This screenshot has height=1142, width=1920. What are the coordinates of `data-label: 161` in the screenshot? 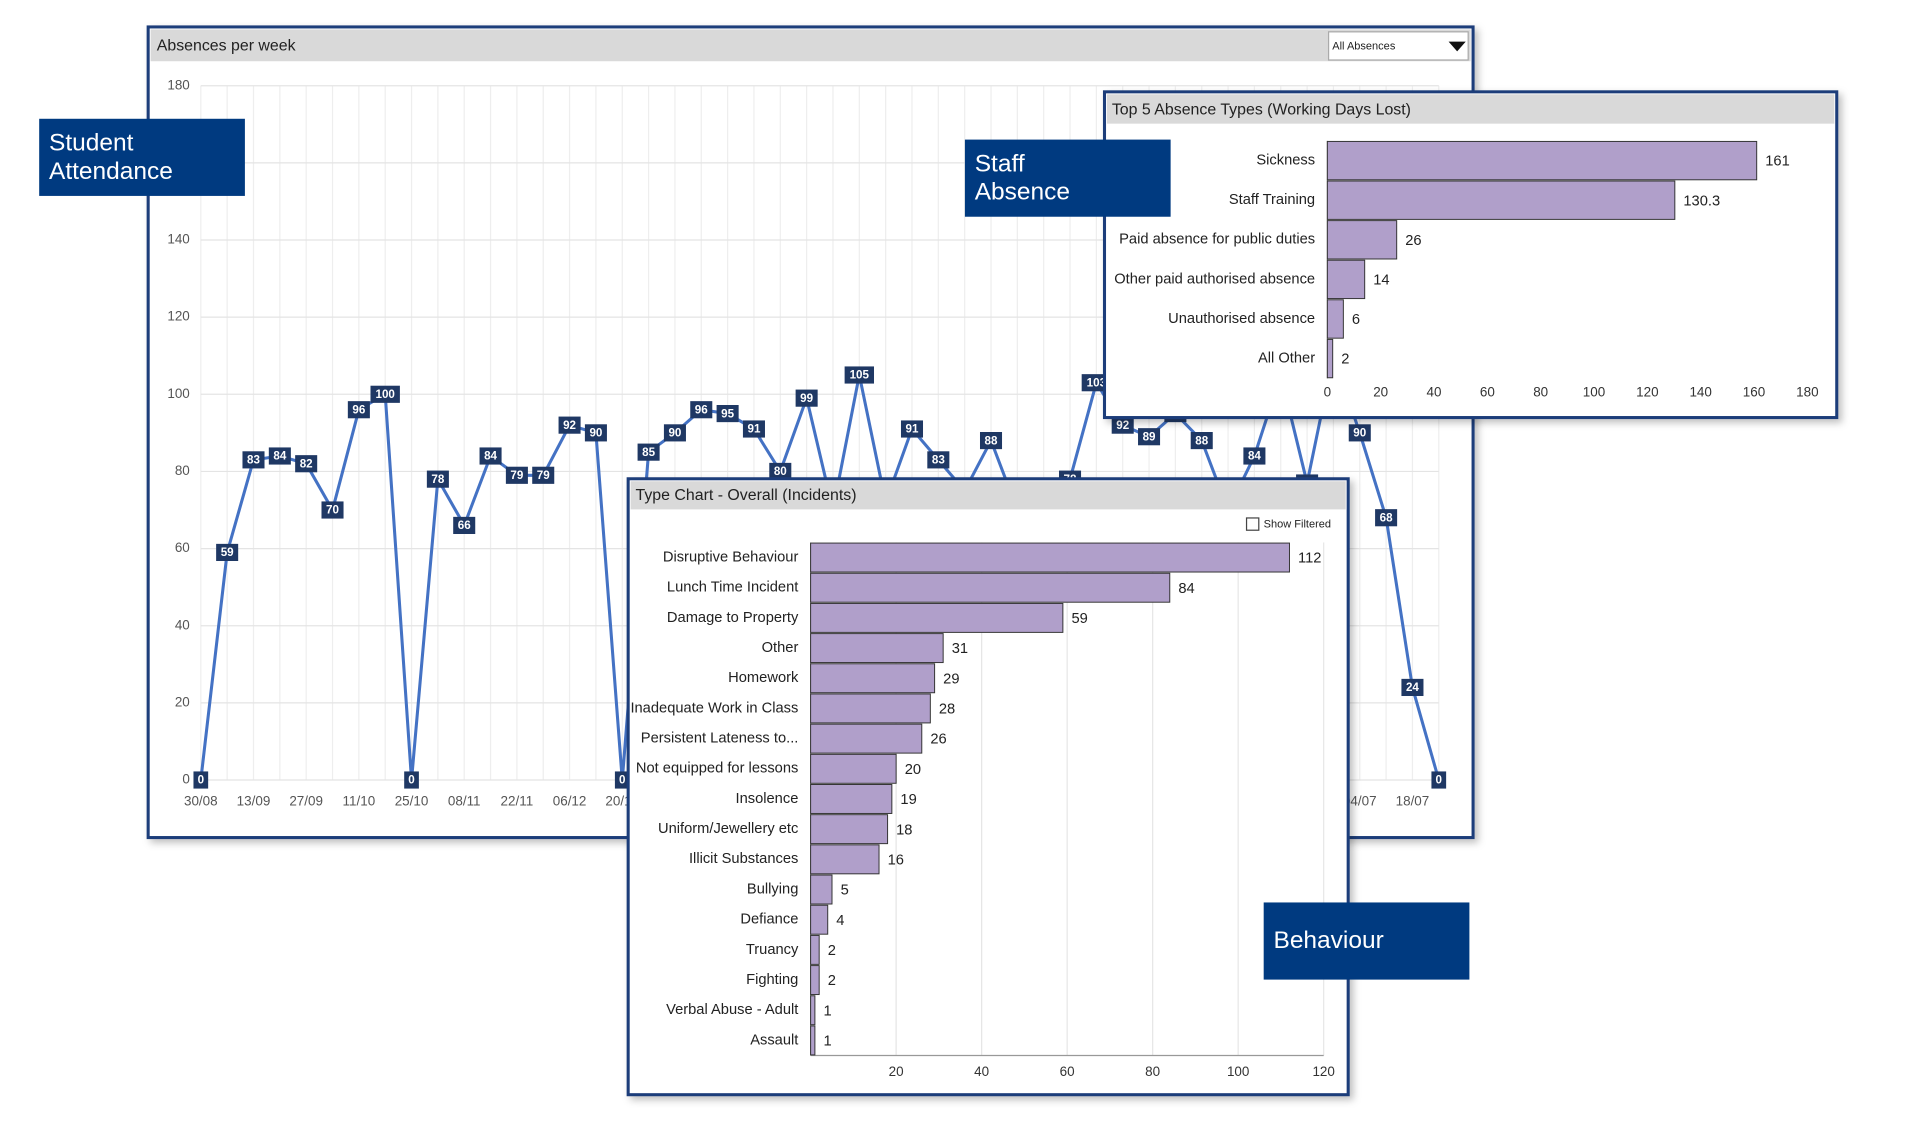 It's located at (1777, 162).